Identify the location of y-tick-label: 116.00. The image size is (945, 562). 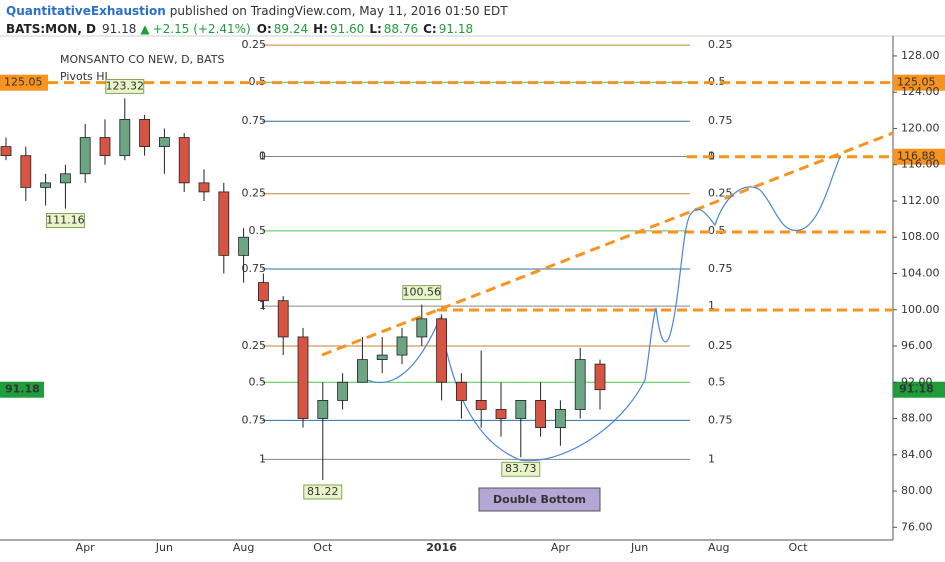
(920, 164).